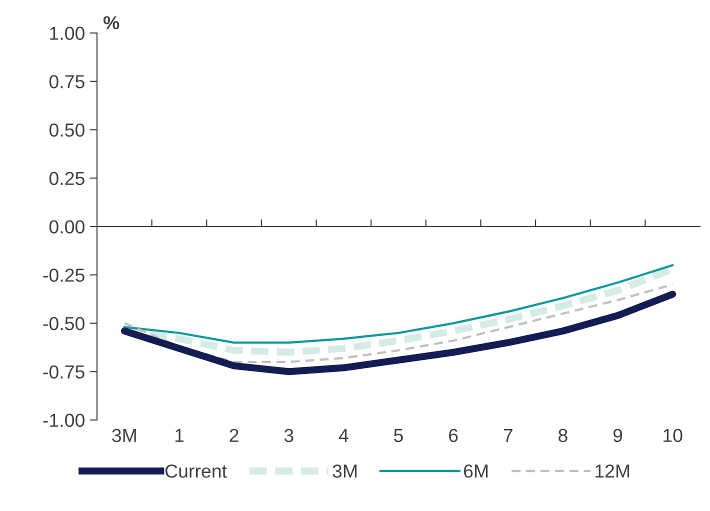 The height and width of the screenshot is (511, 710). What do you see at coordinates (124, 435) in the screenshot?
I see `x-tick-label: 3M` at bounding box center [124, 435].